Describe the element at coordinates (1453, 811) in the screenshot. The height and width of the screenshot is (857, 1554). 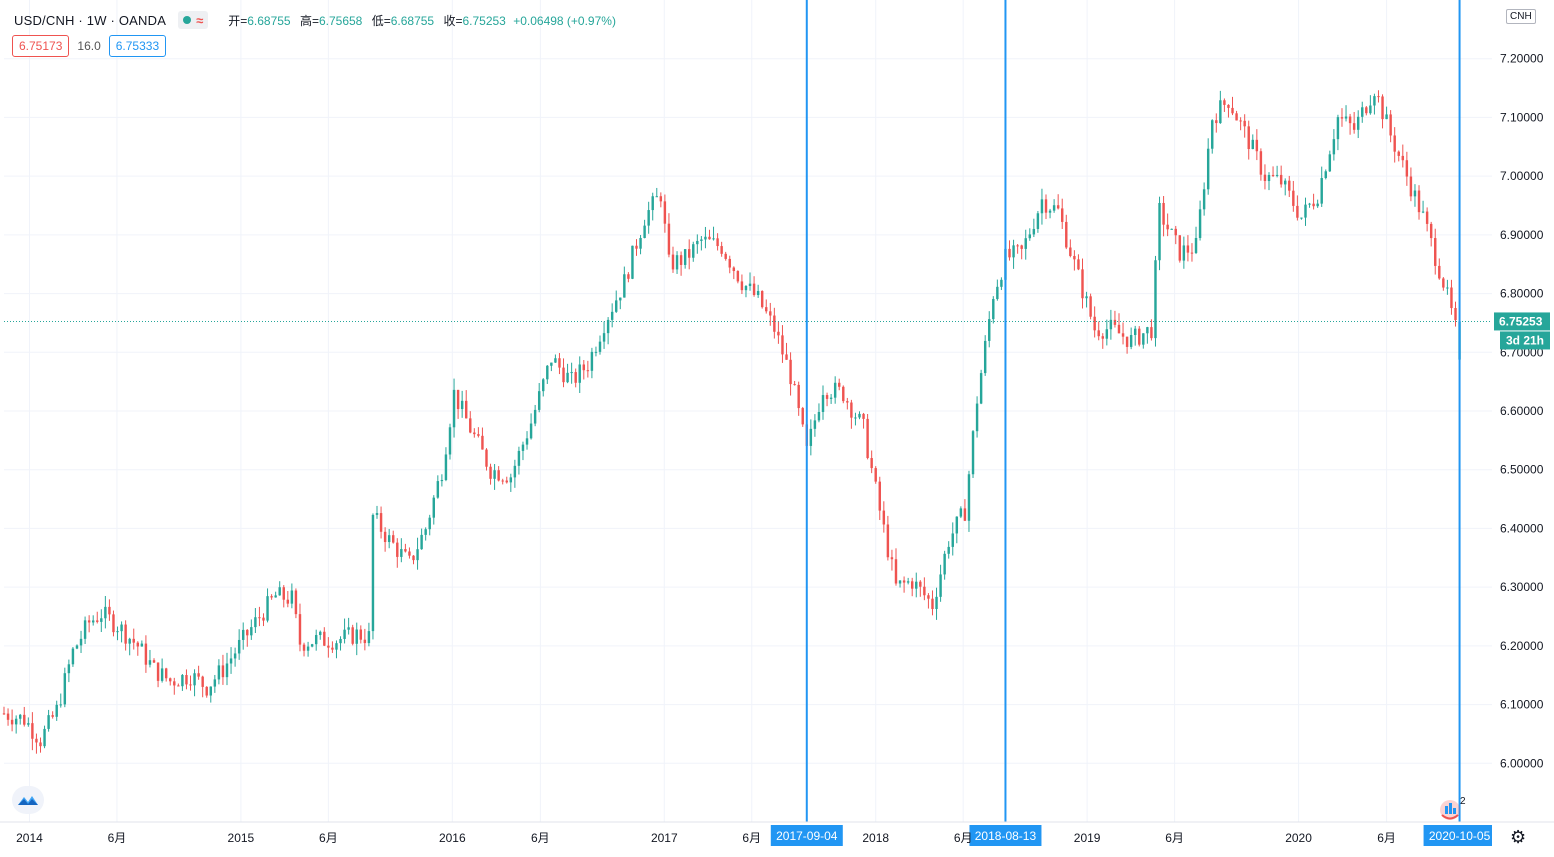
I see `flag-event-icon: 2` at that location.